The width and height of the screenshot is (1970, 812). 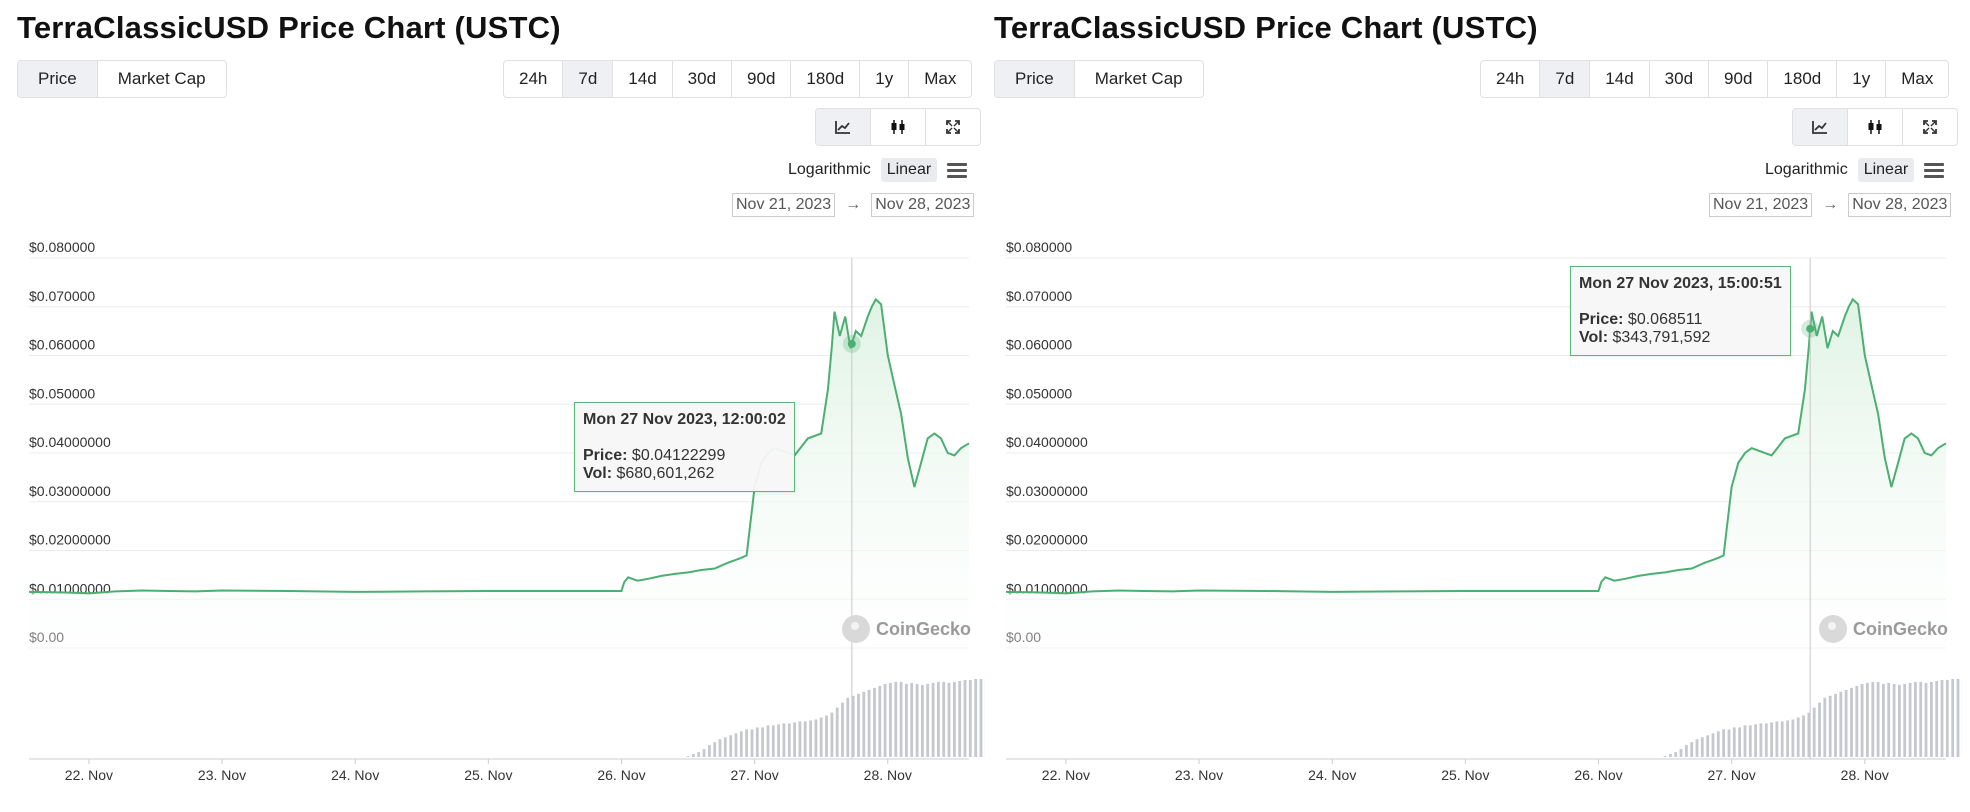 I want to click on tooltip-volume: $680,601,262, so click(x=665, y=473).